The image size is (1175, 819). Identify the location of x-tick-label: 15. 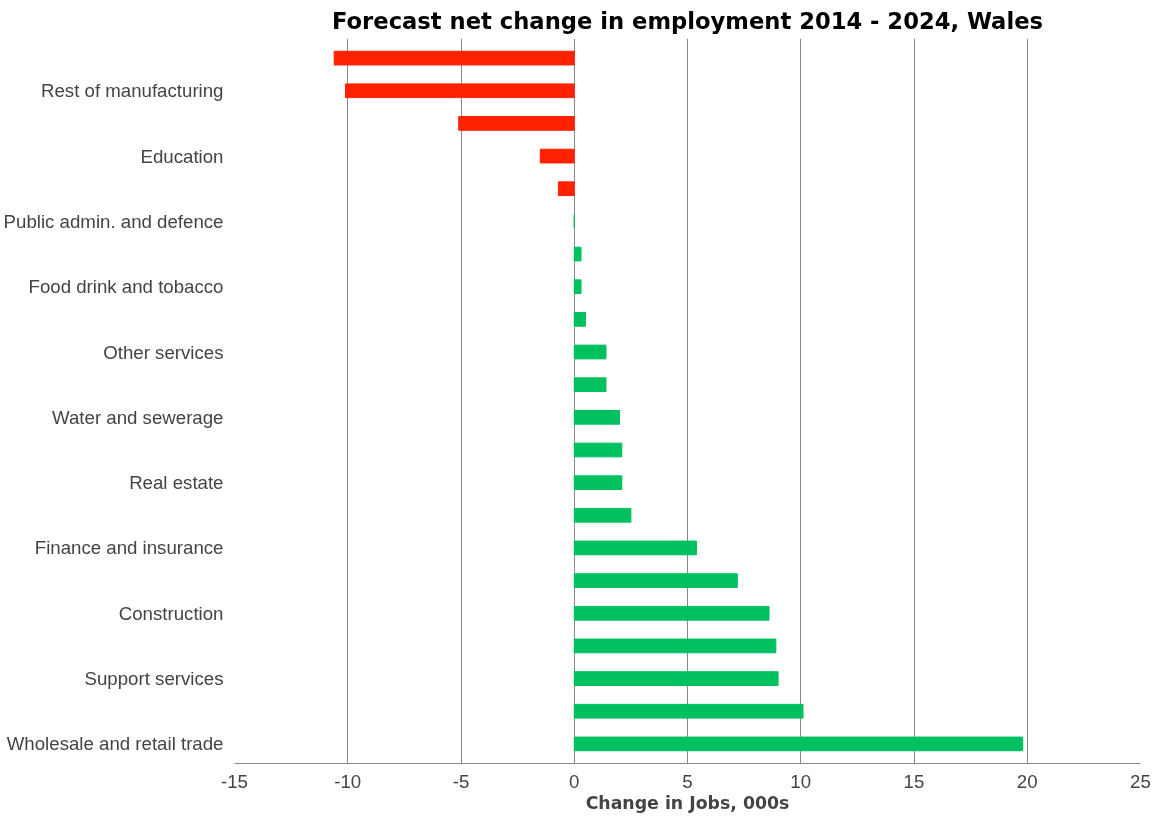
(914, 781).